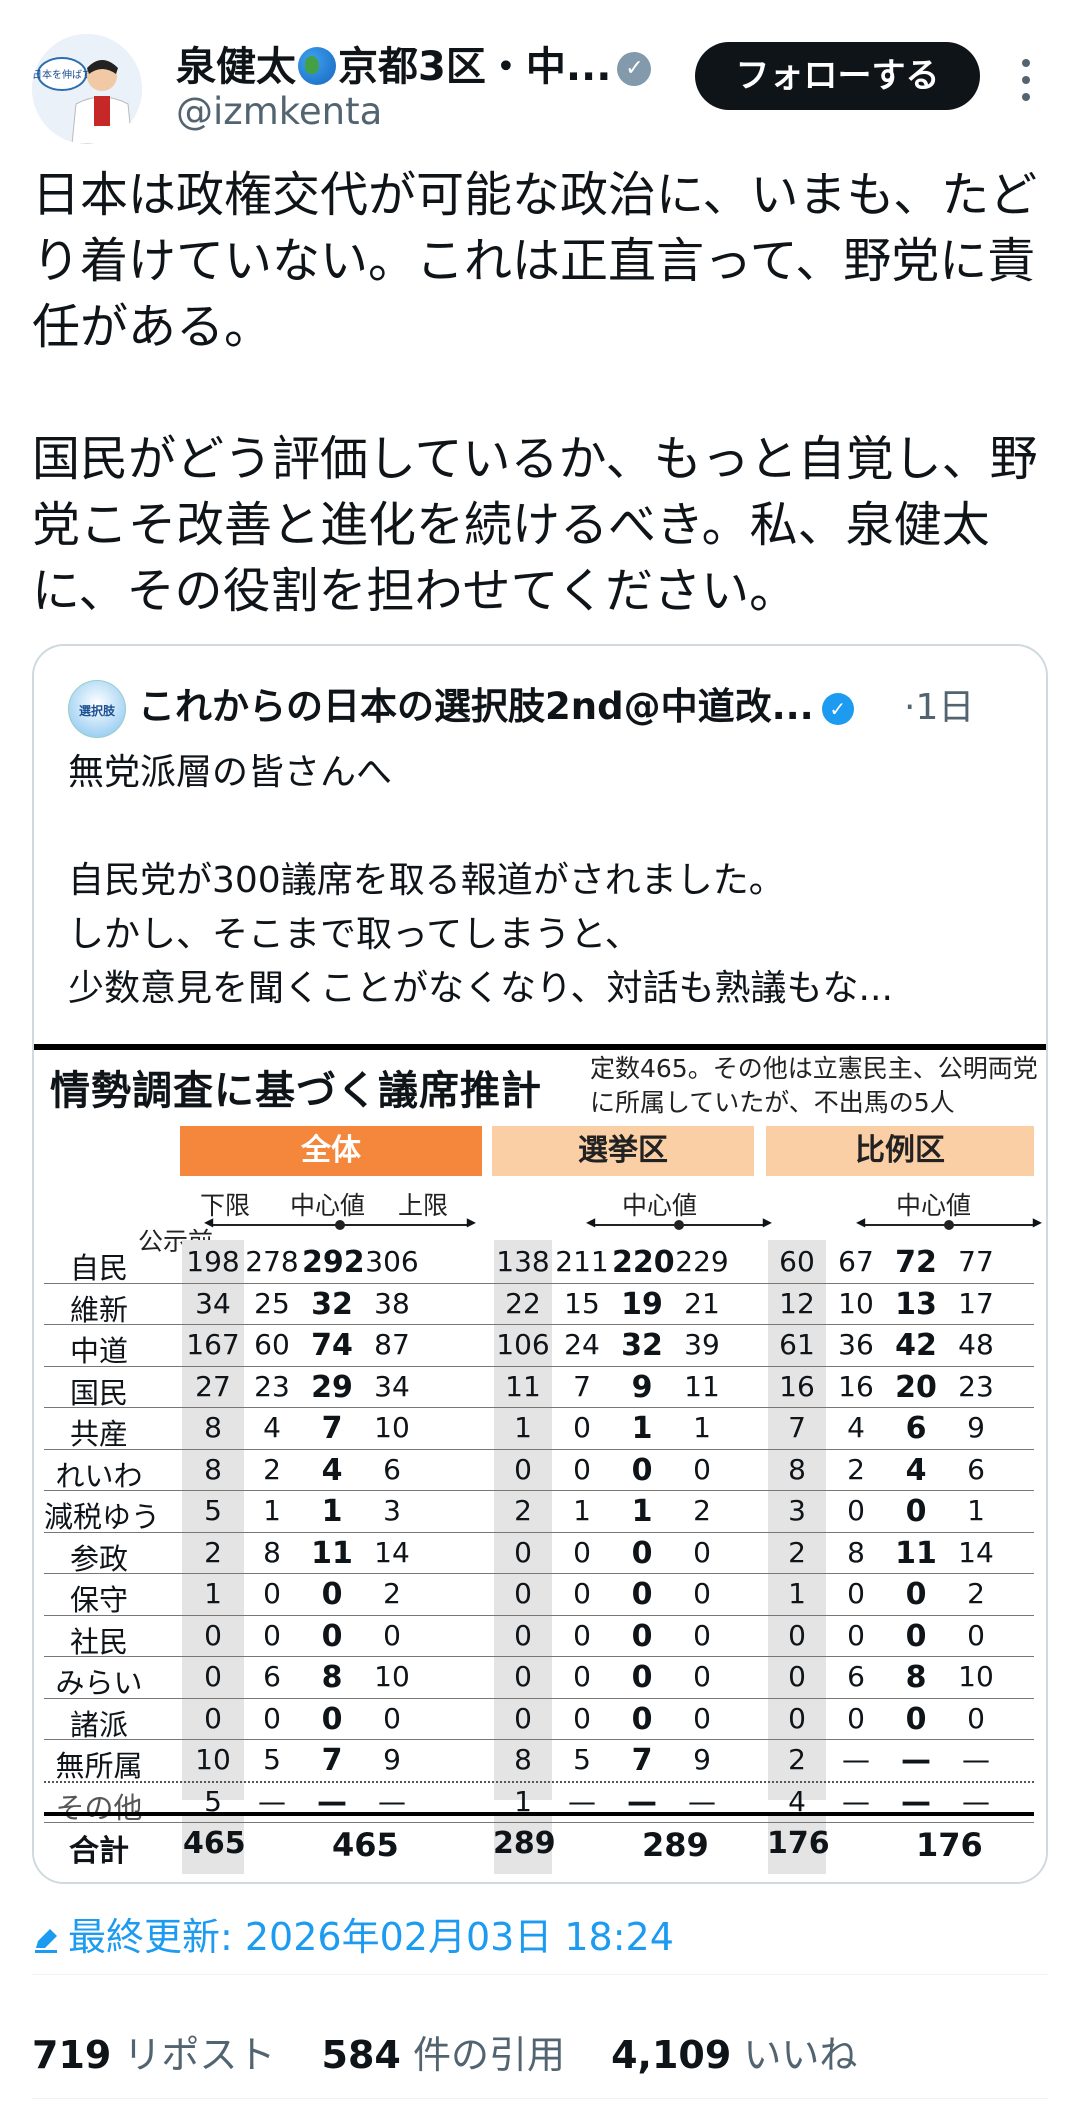 Image resolution: width=1080 pixels, height=2119 pixels. I want to click on follow-button: フォローする, so click(837, 76).